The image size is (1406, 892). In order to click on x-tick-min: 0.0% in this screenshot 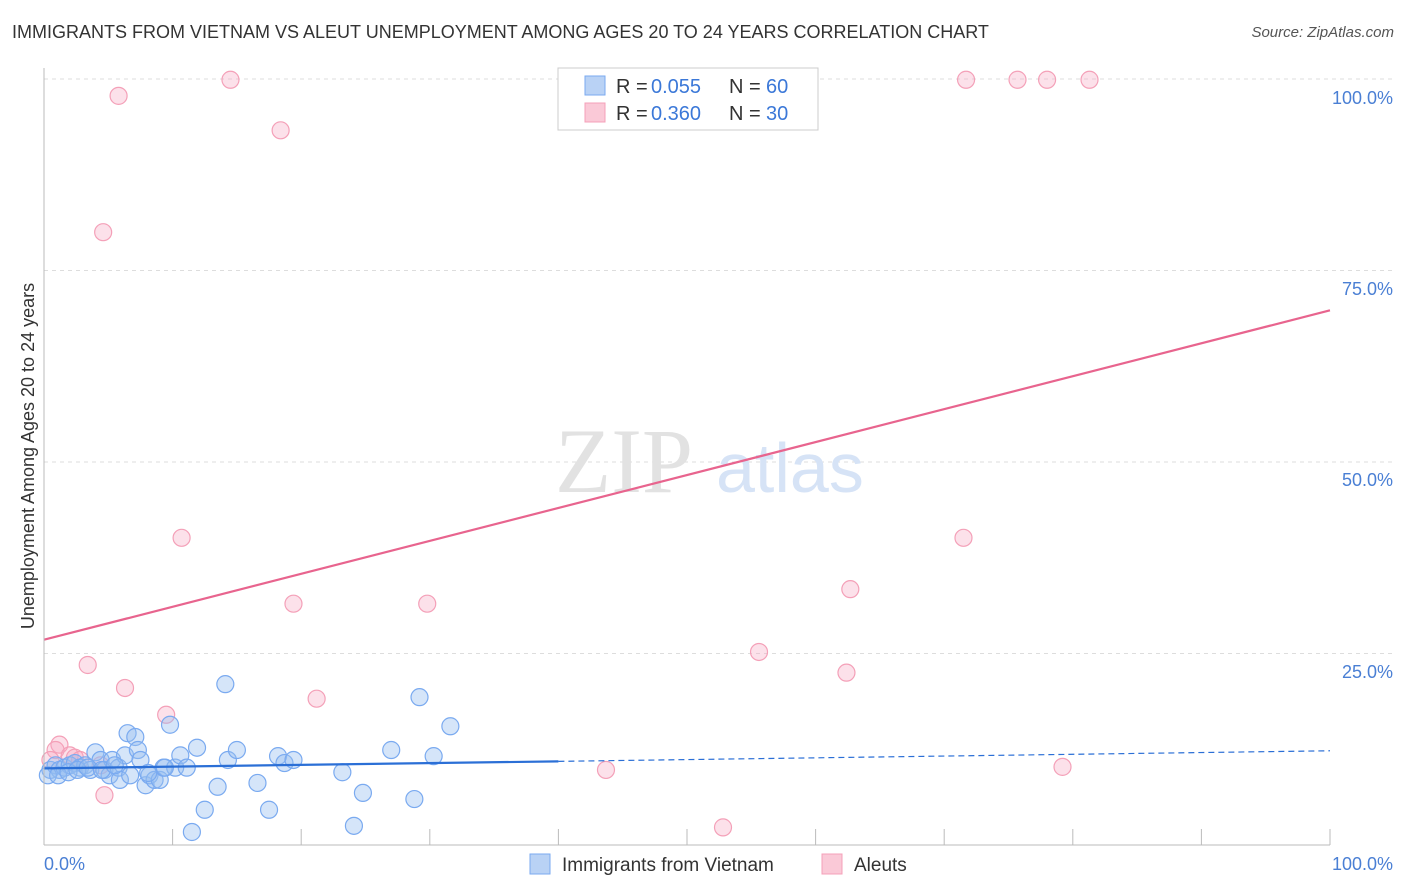, I will do `click(64, 864)`.